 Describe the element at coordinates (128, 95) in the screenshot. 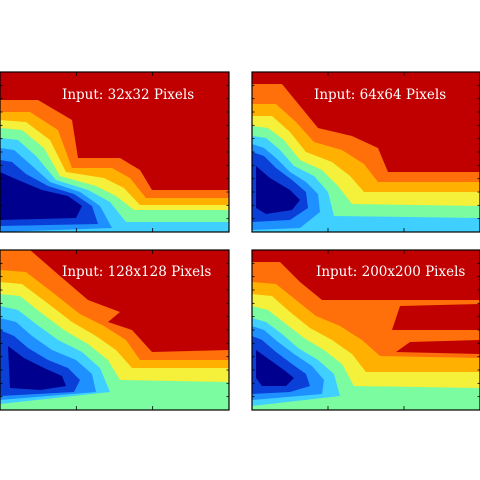

I see `panel-title: Input: 32x32 Pixels` at that location.